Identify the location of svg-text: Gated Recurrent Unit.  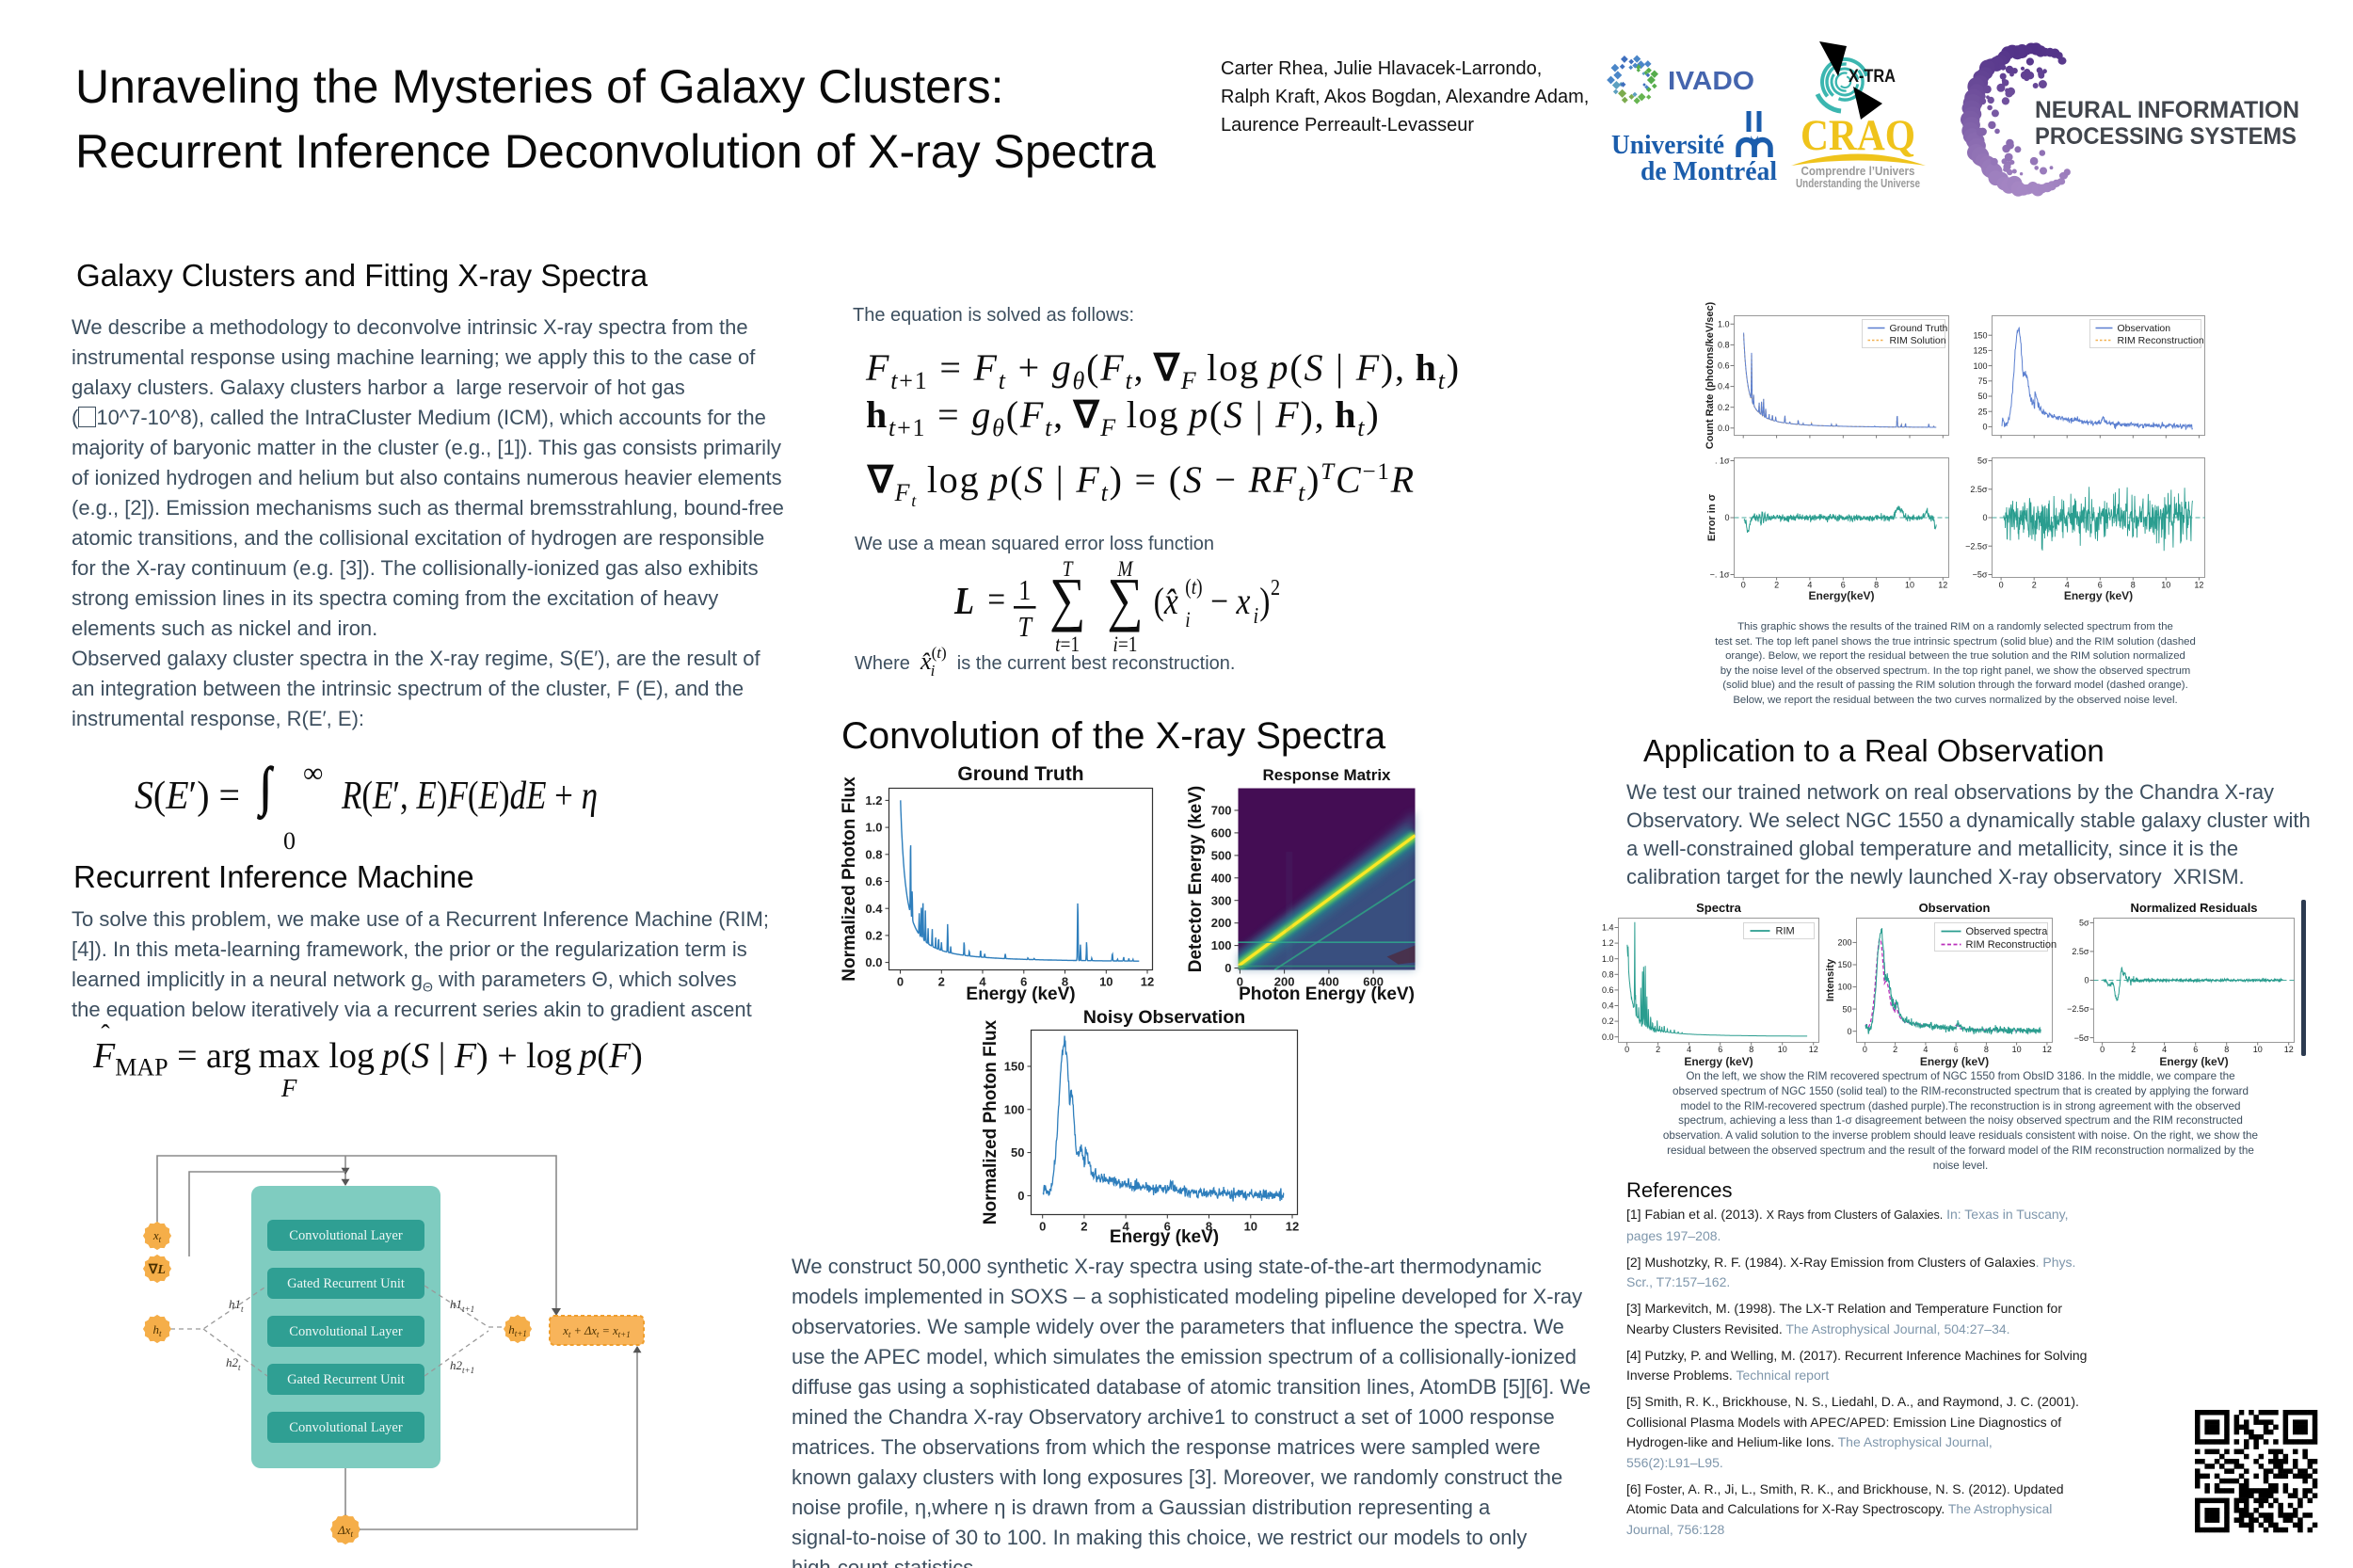
(346, 1283).